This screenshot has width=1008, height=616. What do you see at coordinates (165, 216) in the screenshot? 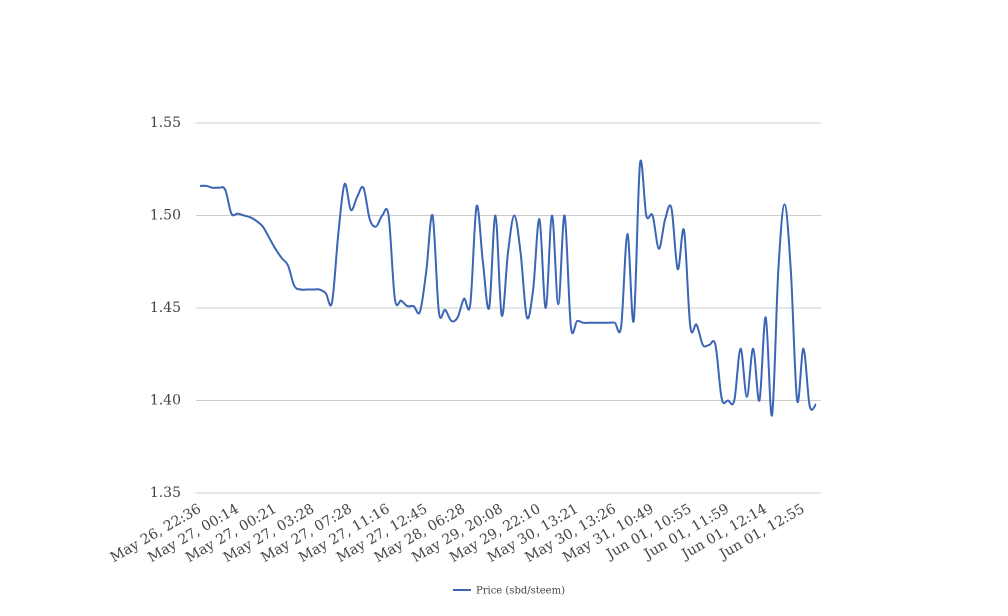
I see `y-tick-label: 1.50` at bounding box center [165, 216].